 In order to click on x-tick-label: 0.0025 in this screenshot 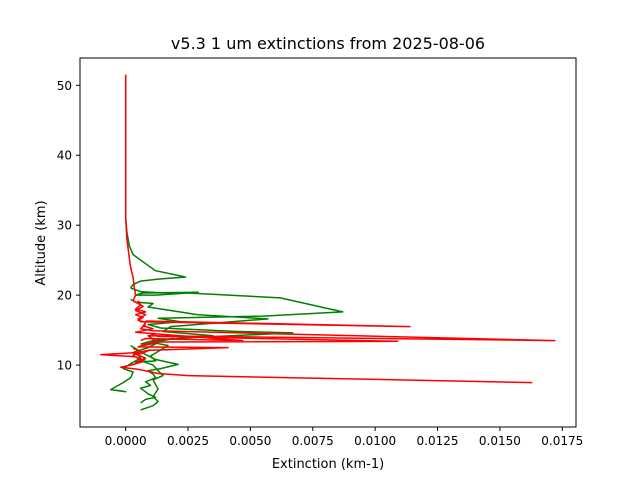, I will do `click(188, 441)`.